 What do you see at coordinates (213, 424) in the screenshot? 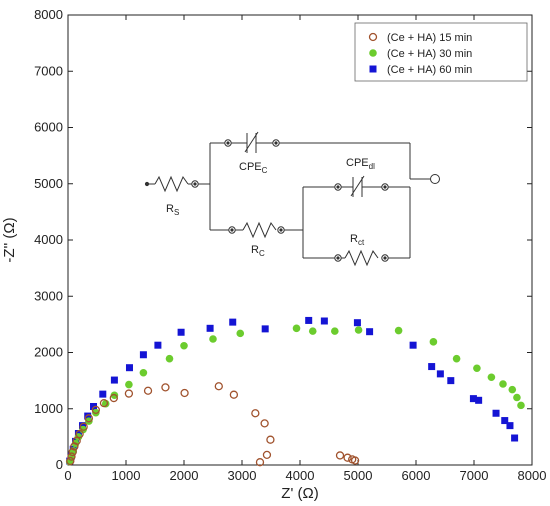
I see `series-15min` at bounding box center [213, 424].